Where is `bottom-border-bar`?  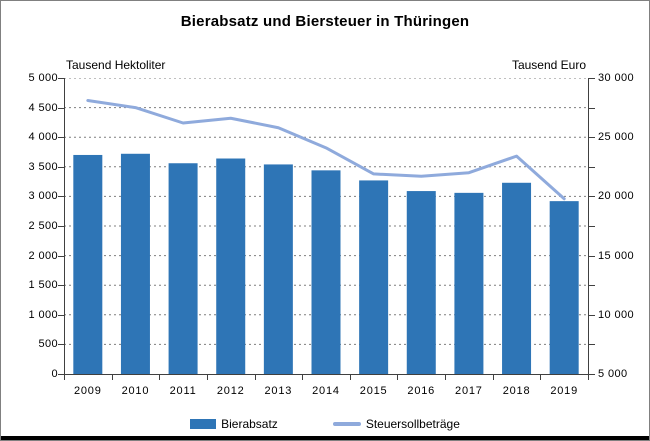
bottom-border-bar is located at coordinates (325, 438).